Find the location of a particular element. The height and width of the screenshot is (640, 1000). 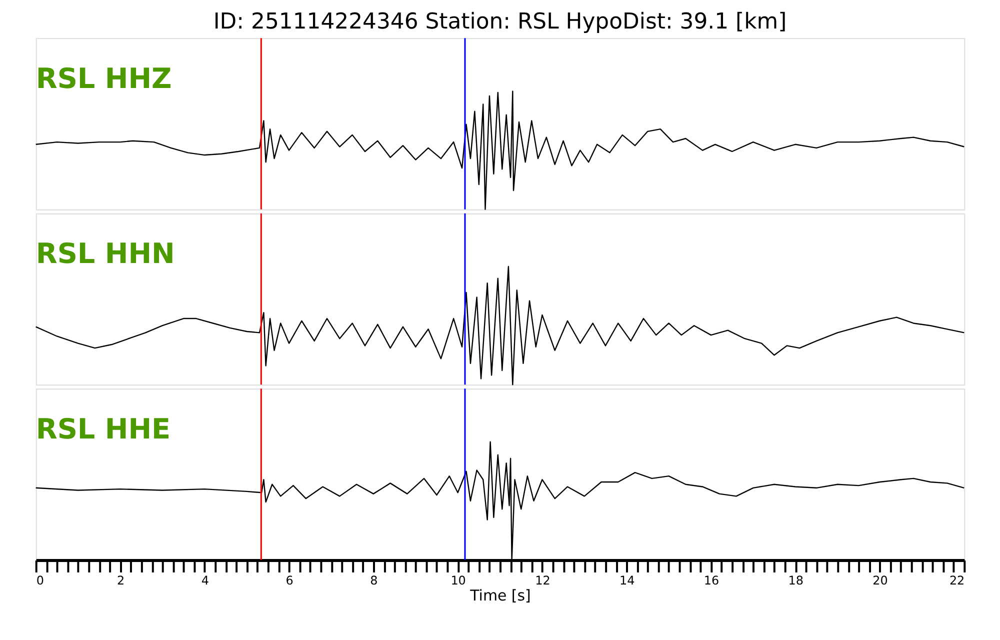

x-tick-label: 16 is located at coordinates (712, 580).